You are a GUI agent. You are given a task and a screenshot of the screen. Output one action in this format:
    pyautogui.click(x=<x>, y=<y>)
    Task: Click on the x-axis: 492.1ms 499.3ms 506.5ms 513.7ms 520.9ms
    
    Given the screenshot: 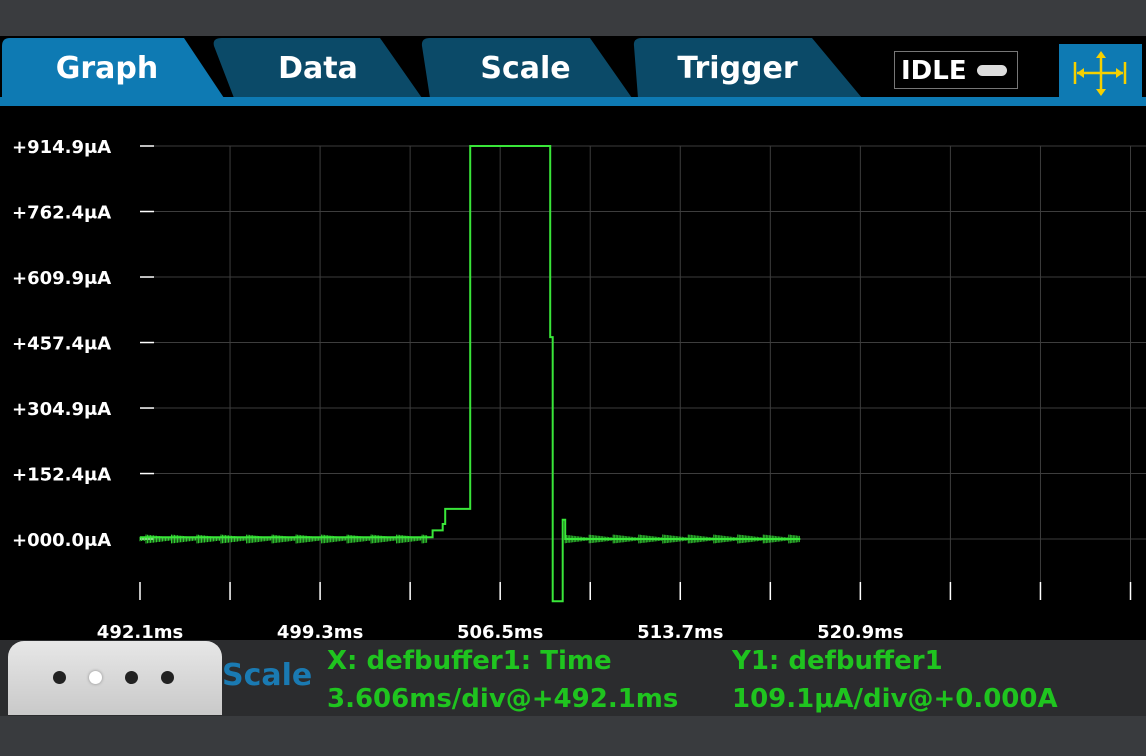 What is the action you would take?
    pyautogui.click(x=614, y=611)
    